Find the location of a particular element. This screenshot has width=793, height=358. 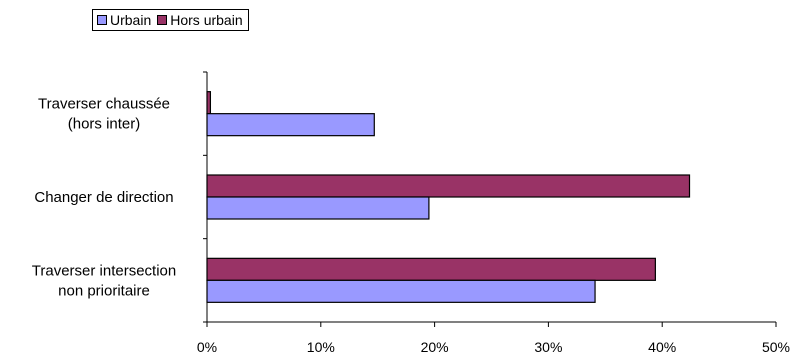

legend-item-hors-urbain: Hors urbain is located at coordinates (200, 20).